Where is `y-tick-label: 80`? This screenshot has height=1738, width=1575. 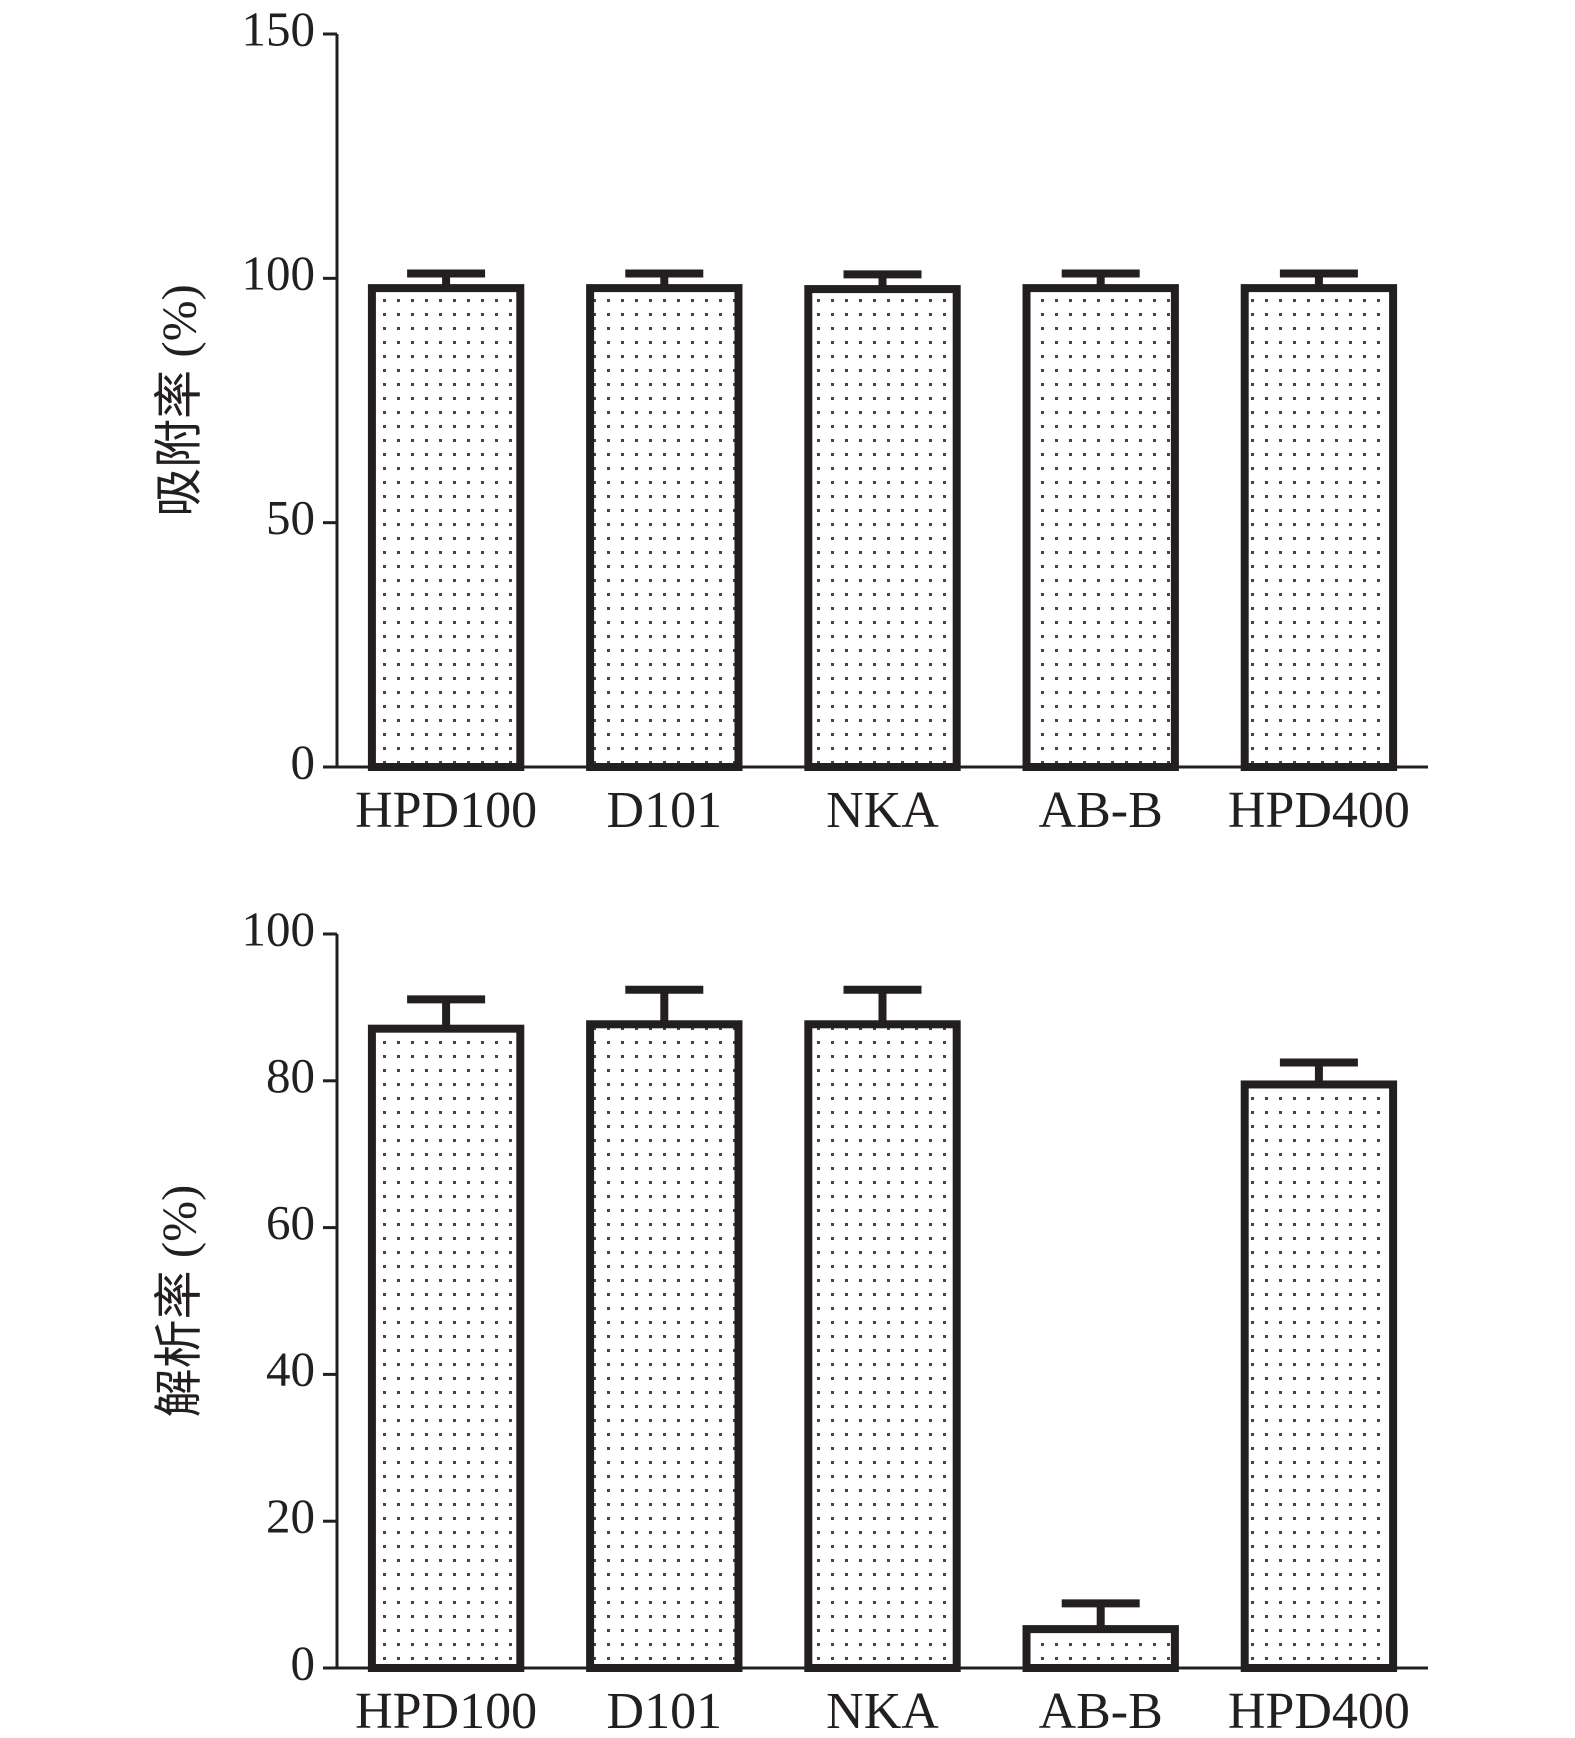
y-tick-label: 80 is located at coordinates (290, 1075).